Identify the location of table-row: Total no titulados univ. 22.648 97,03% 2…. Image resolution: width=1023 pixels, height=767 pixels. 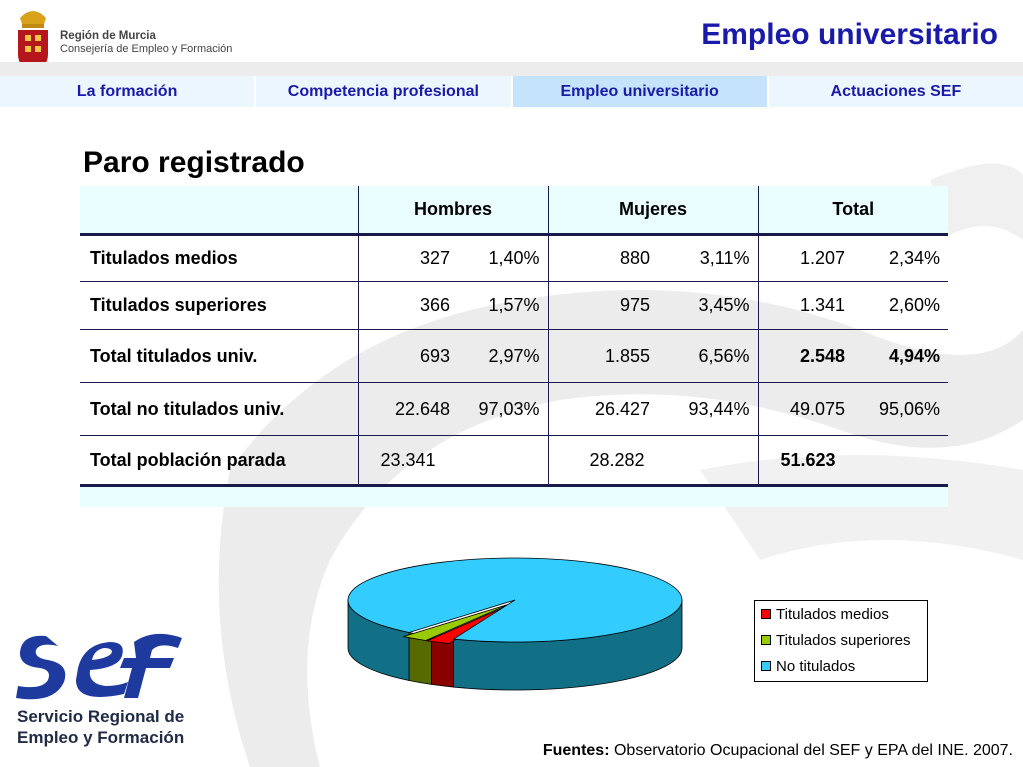
(514, 409).